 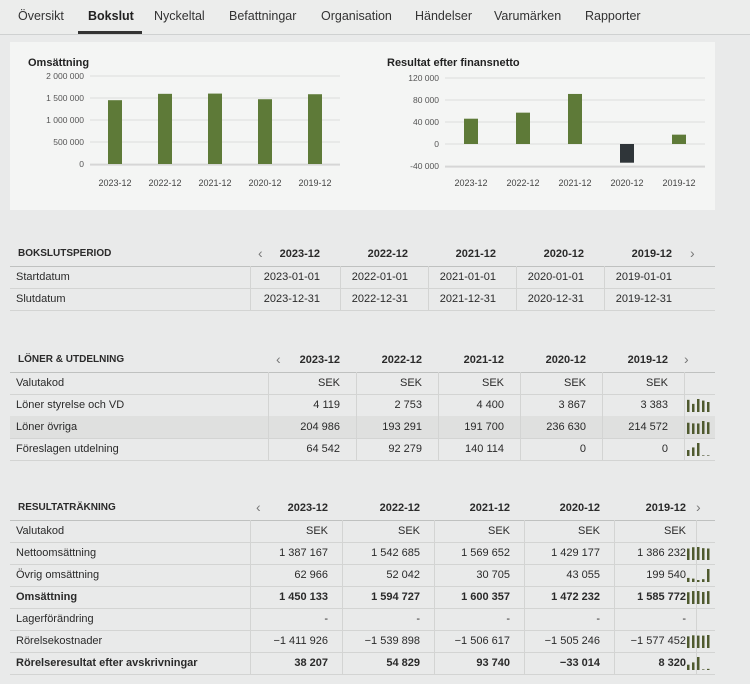 What do you see at coordinates (263, 16) in the screenshot?
I see `tab-befattningar: Befattningar` at bounding box center [263, 16].